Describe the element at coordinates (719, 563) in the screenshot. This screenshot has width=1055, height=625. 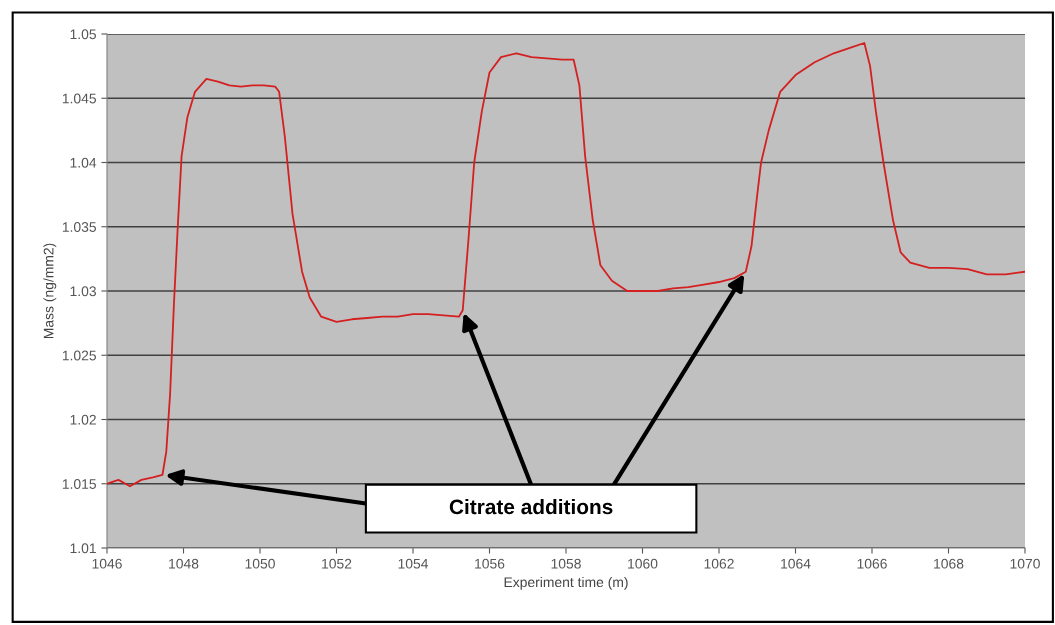
I see `x-tick-label: 1062` at that location.